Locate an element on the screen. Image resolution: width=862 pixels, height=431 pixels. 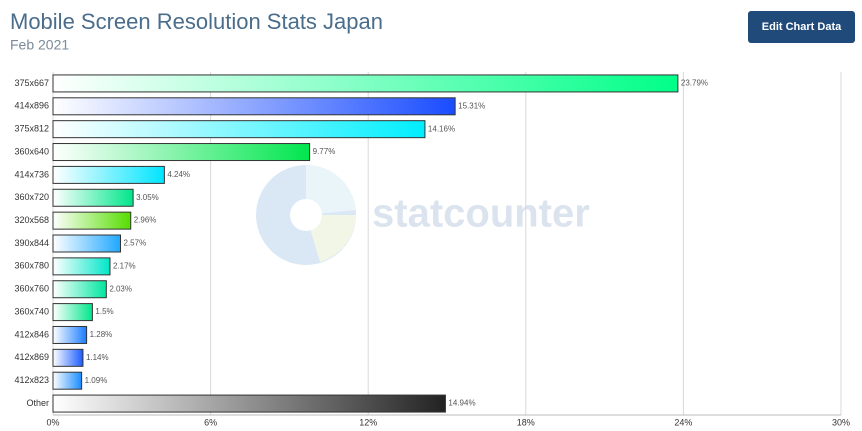
y-tick-label: 375x667 is located at coordinates (31, 83).